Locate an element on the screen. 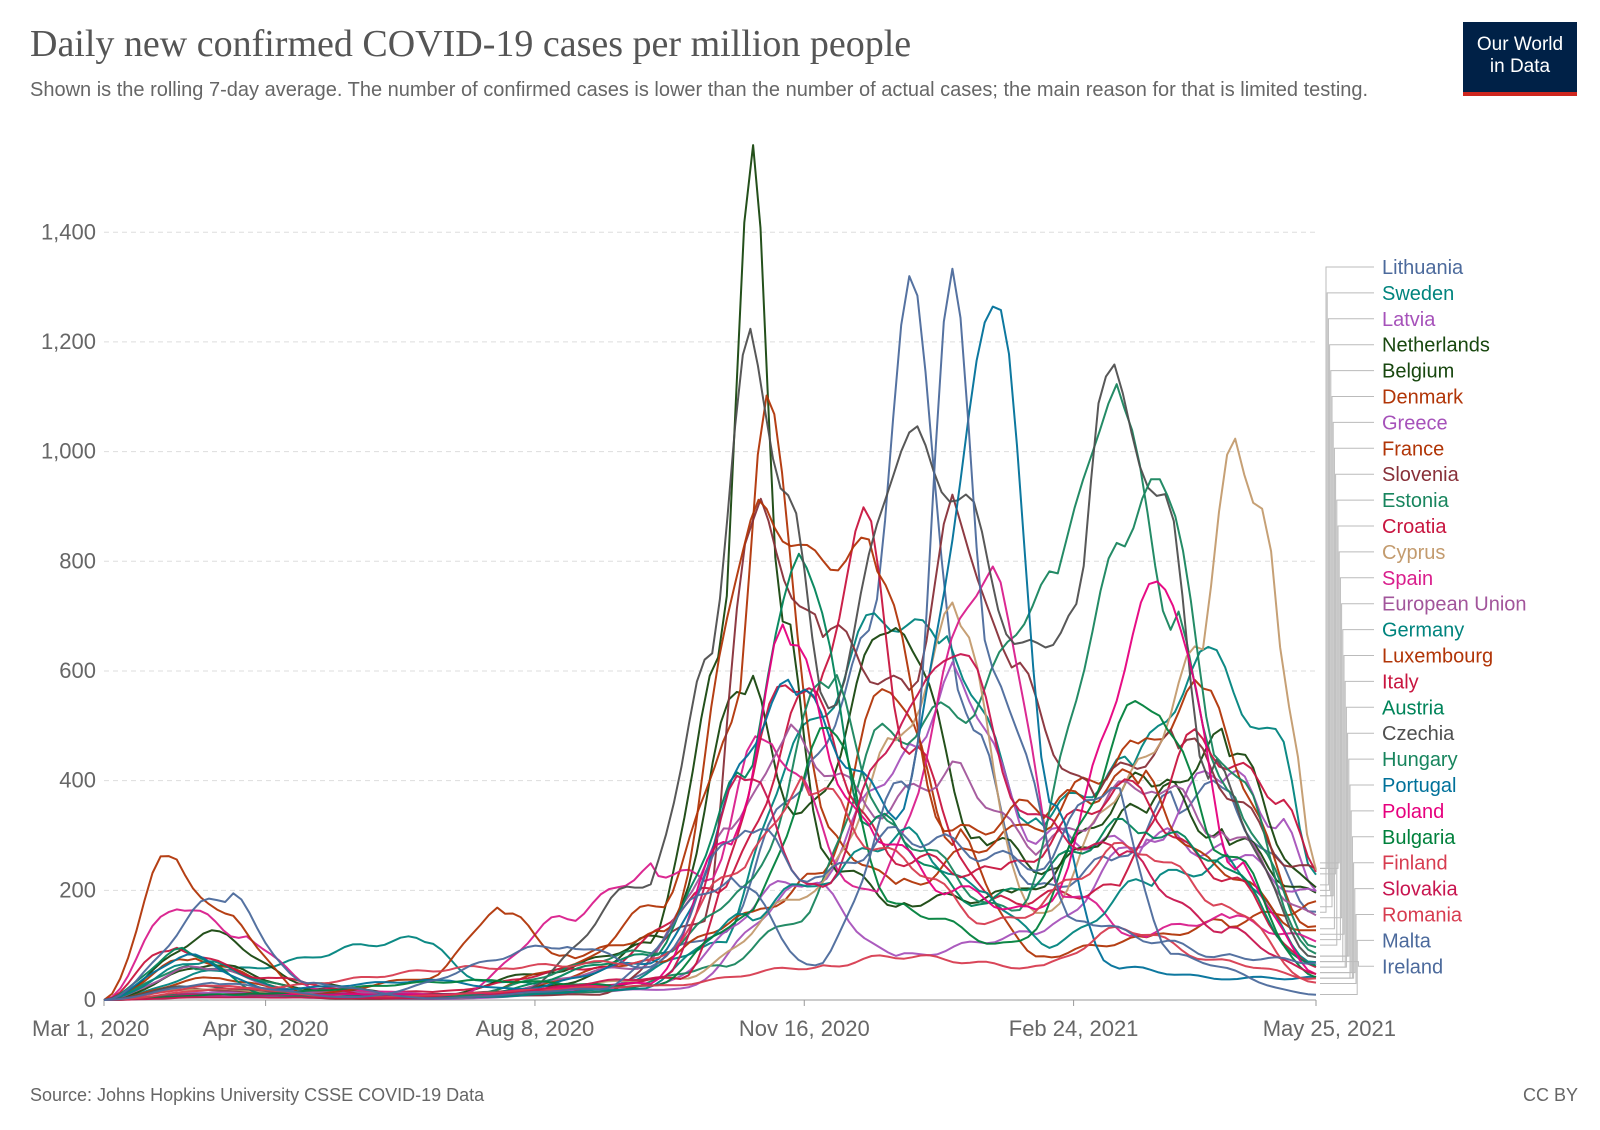 This screenshot has width=1600, height=1130. x-tick-label: Nov 16, 2020 is located at coordinates (804, 1028).